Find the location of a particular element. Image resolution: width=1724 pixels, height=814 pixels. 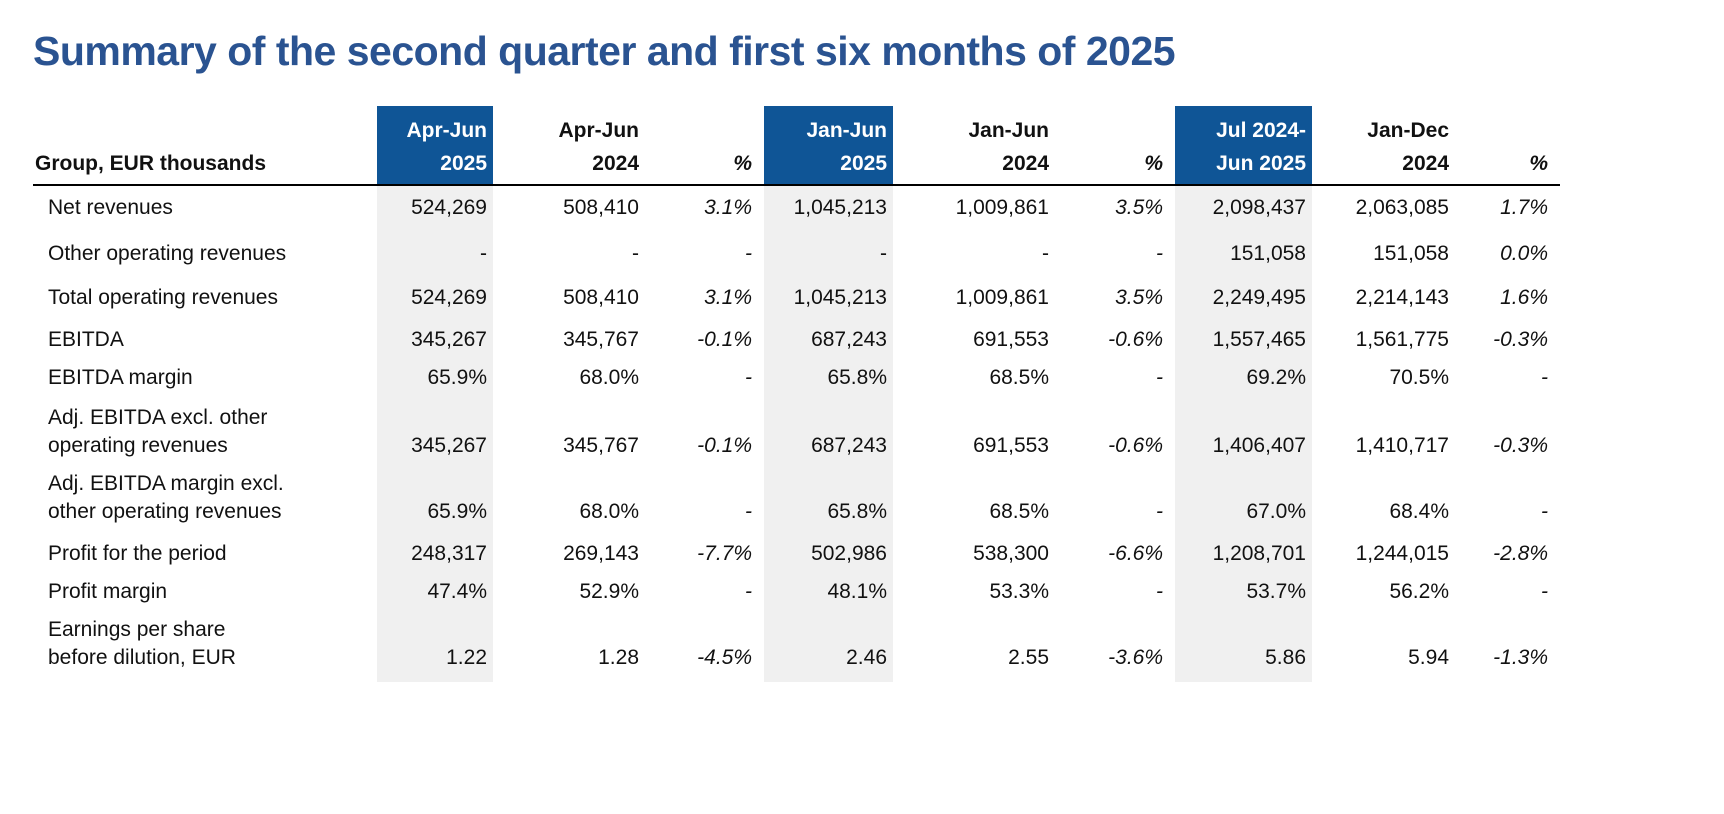

cell-value: 1,045,213 is located at coordinates (828, 300).